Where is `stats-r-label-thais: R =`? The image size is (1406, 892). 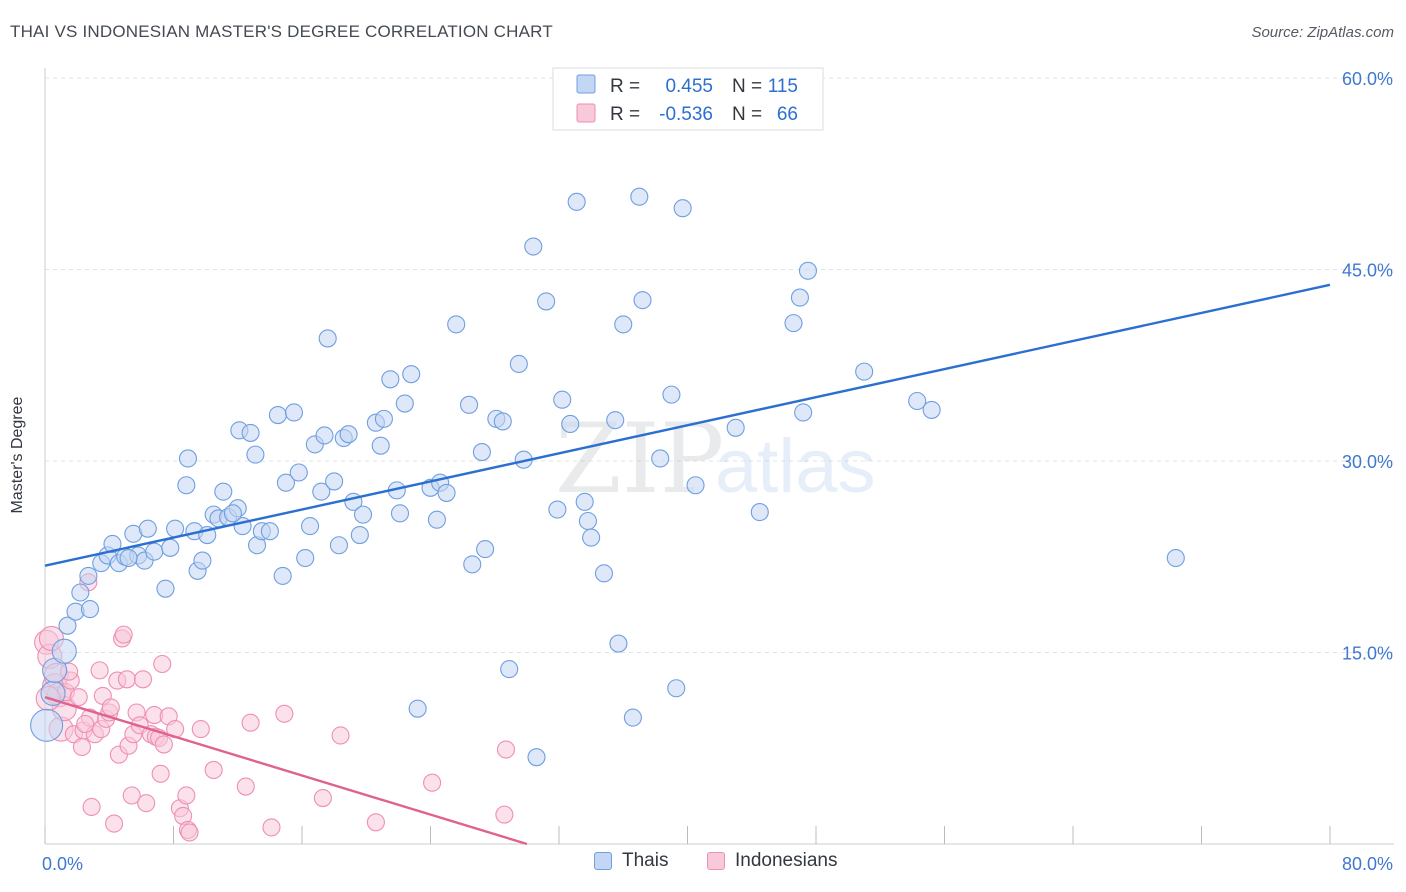 stats-r-label-thais: R = is located at coordinates (625, 86).